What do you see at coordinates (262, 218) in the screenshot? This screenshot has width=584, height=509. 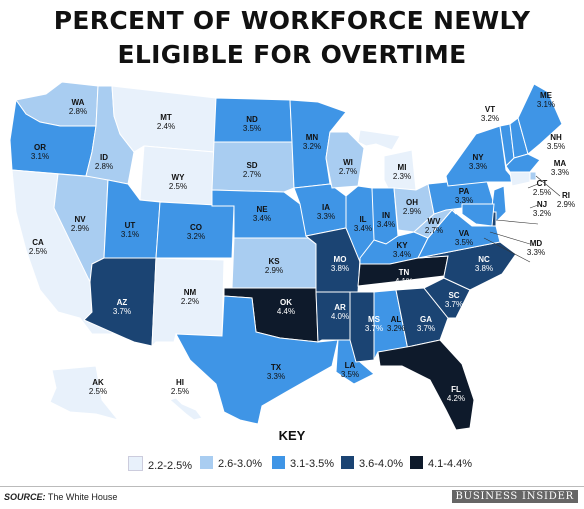 I see `state-value-ne: 3.4%` at bounding box center [262, 218].